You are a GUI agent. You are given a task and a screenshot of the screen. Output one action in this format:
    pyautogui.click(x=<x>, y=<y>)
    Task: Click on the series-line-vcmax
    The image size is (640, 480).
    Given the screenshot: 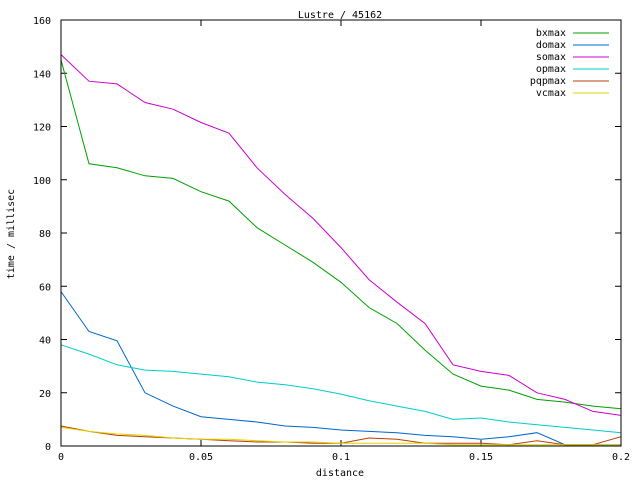 What is the action you would take?
    pyautogui.click(x=340, y=436)
    